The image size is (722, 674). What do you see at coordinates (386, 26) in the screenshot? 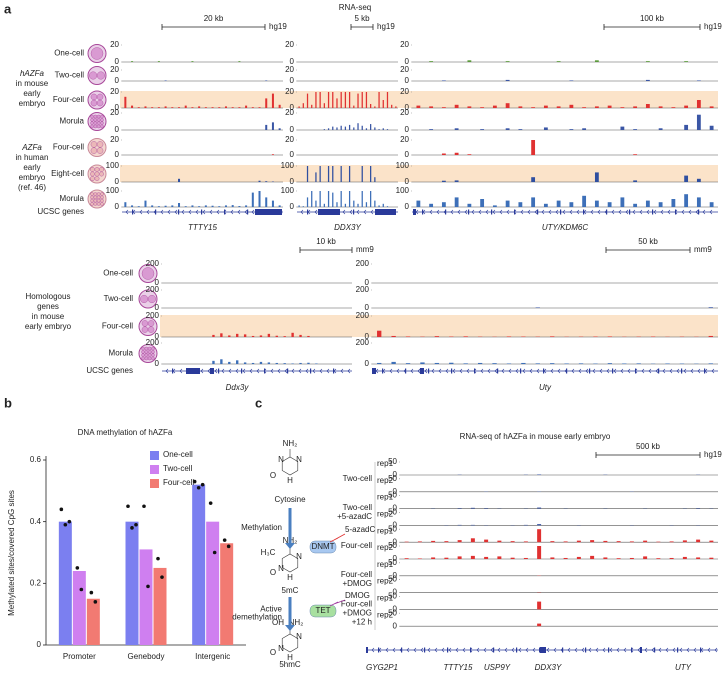
I see `assembly-label: hg19` at bounding box center [386, 26].